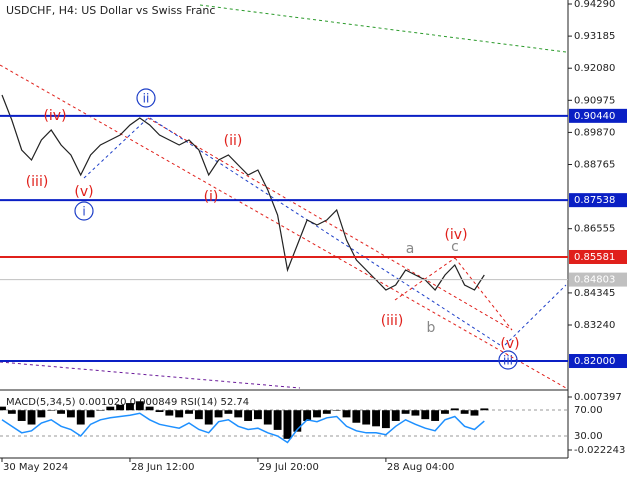  What do you see at coordinates (588, 436) in the screenshot?
I see `y2-tick-label: 30.00` at bounding box center [588, 436].